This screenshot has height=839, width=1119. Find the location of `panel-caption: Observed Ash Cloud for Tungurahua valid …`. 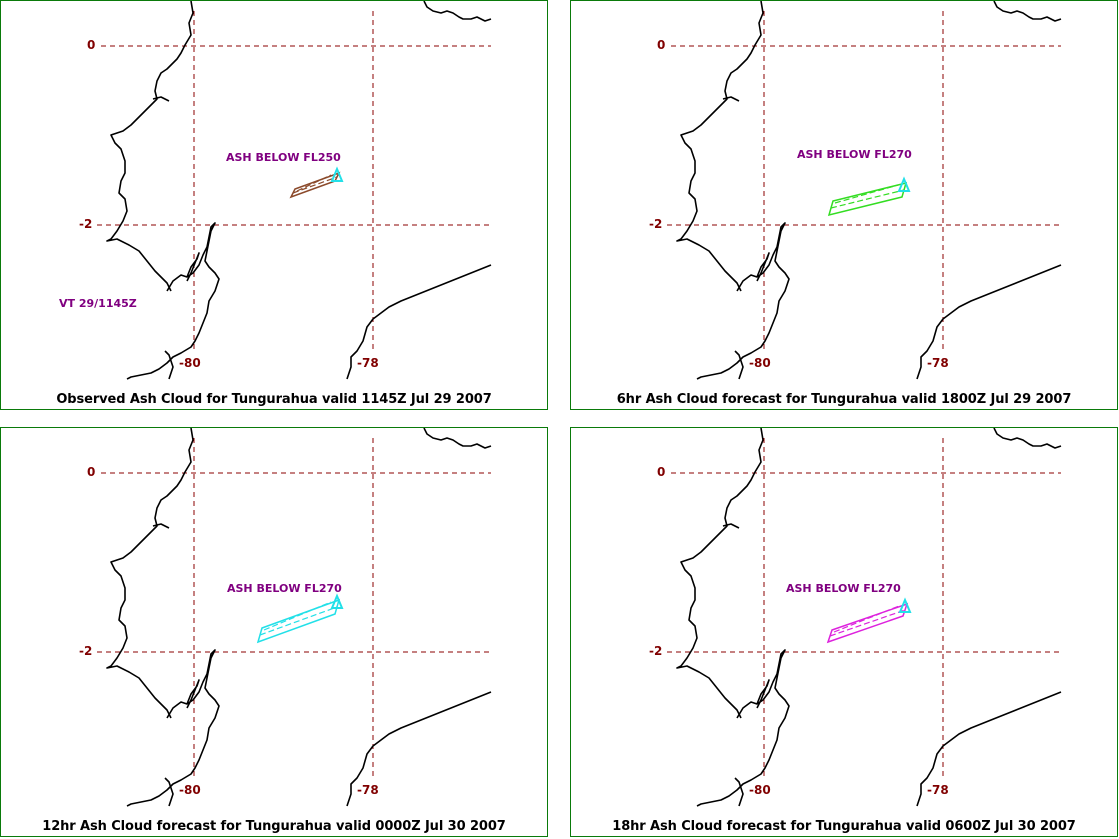

panel-caption: Observed Ash Cloud for Tungurahua valid … is located at coordinates (274, 399).